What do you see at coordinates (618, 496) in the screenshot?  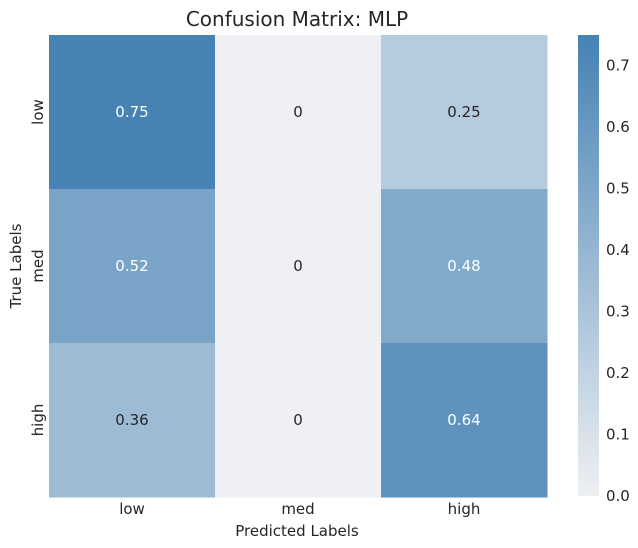 I see `colorbar-tick-label: 0.0` at bounding box center [618, 496].